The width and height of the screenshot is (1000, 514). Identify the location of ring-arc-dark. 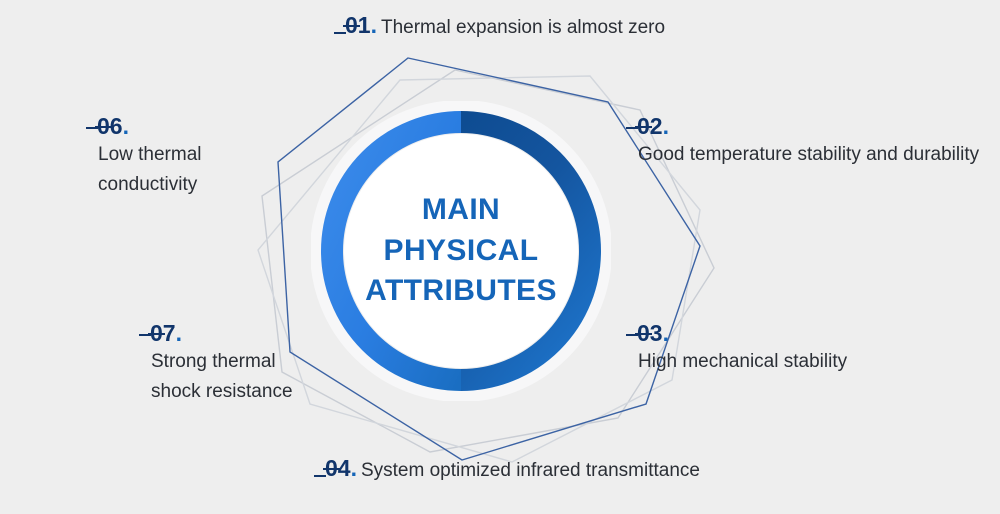
(530, 251).